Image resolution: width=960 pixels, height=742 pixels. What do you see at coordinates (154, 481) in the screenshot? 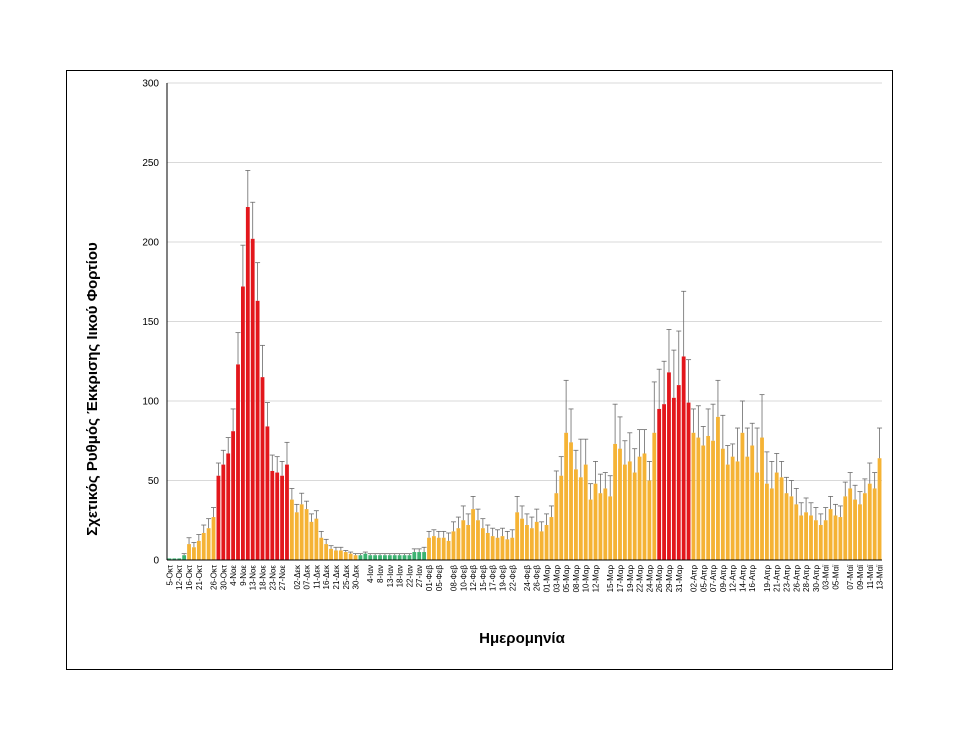
I see `y-tick-label: 50` at bounding box center [154, 481].